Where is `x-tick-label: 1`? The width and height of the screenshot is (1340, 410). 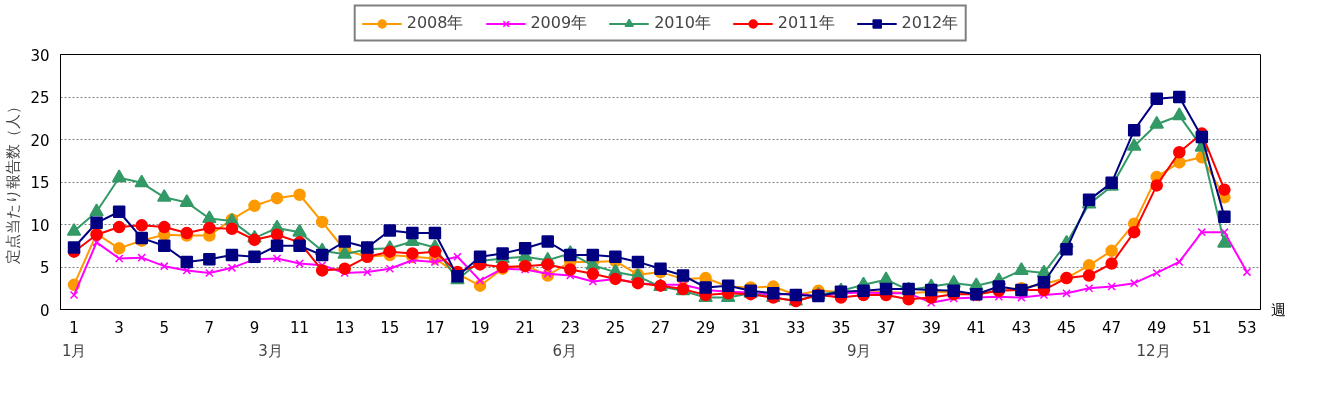
x-tick-label: 1 is located at coordinates (74, 327).